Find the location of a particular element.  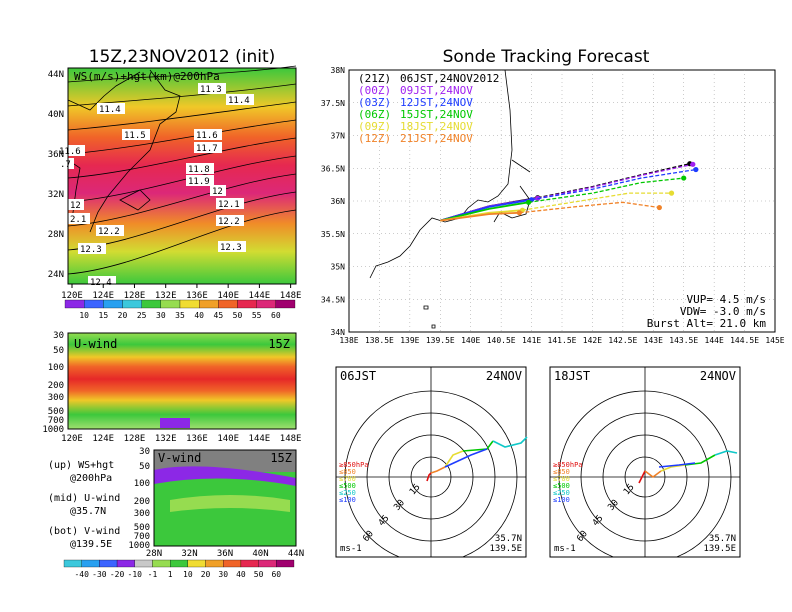

tracking-x-tick-label: 141.5E is located at coordinates (562, 340).